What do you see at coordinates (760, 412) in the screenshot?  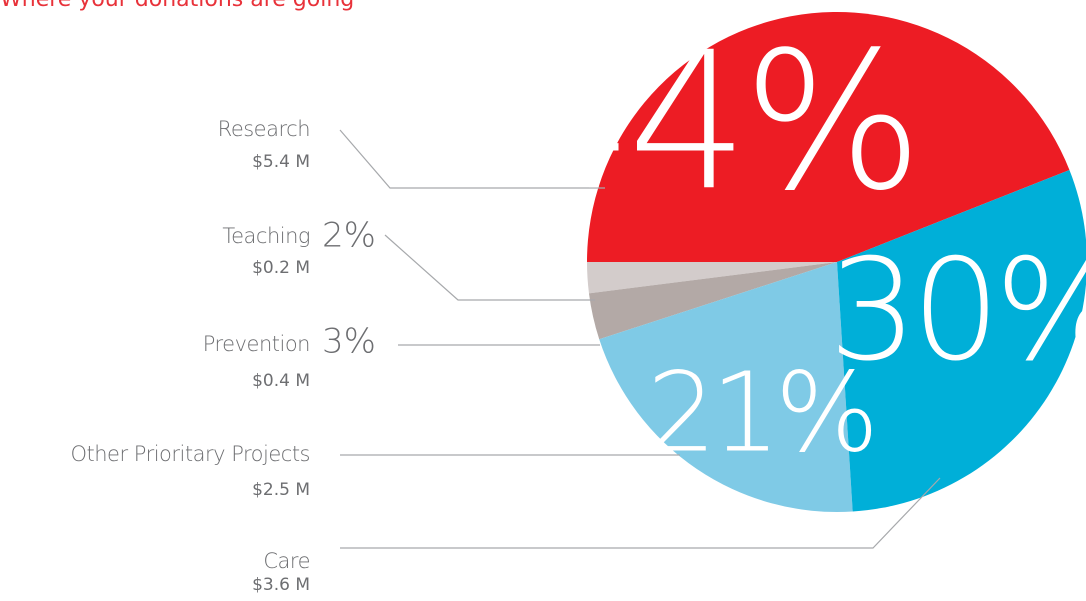 I see `value-label: 21%` at bounding box center [760, 412].